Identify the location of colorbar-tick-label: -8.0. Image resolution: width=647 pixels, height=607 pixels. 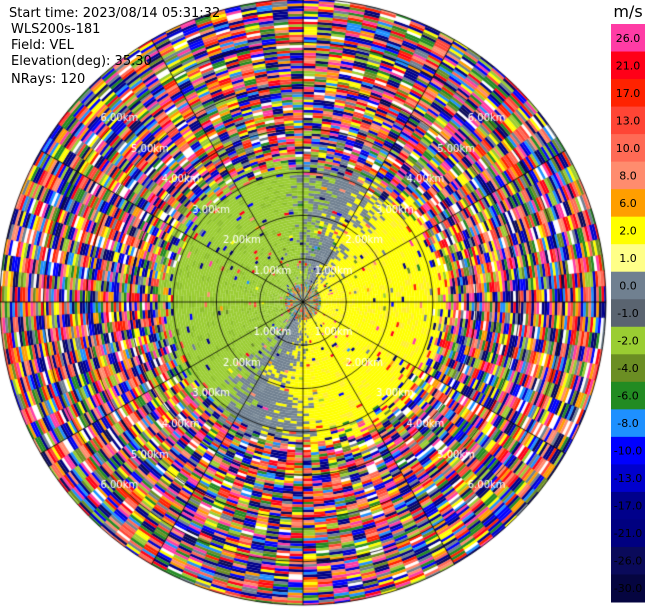
(627, 423).